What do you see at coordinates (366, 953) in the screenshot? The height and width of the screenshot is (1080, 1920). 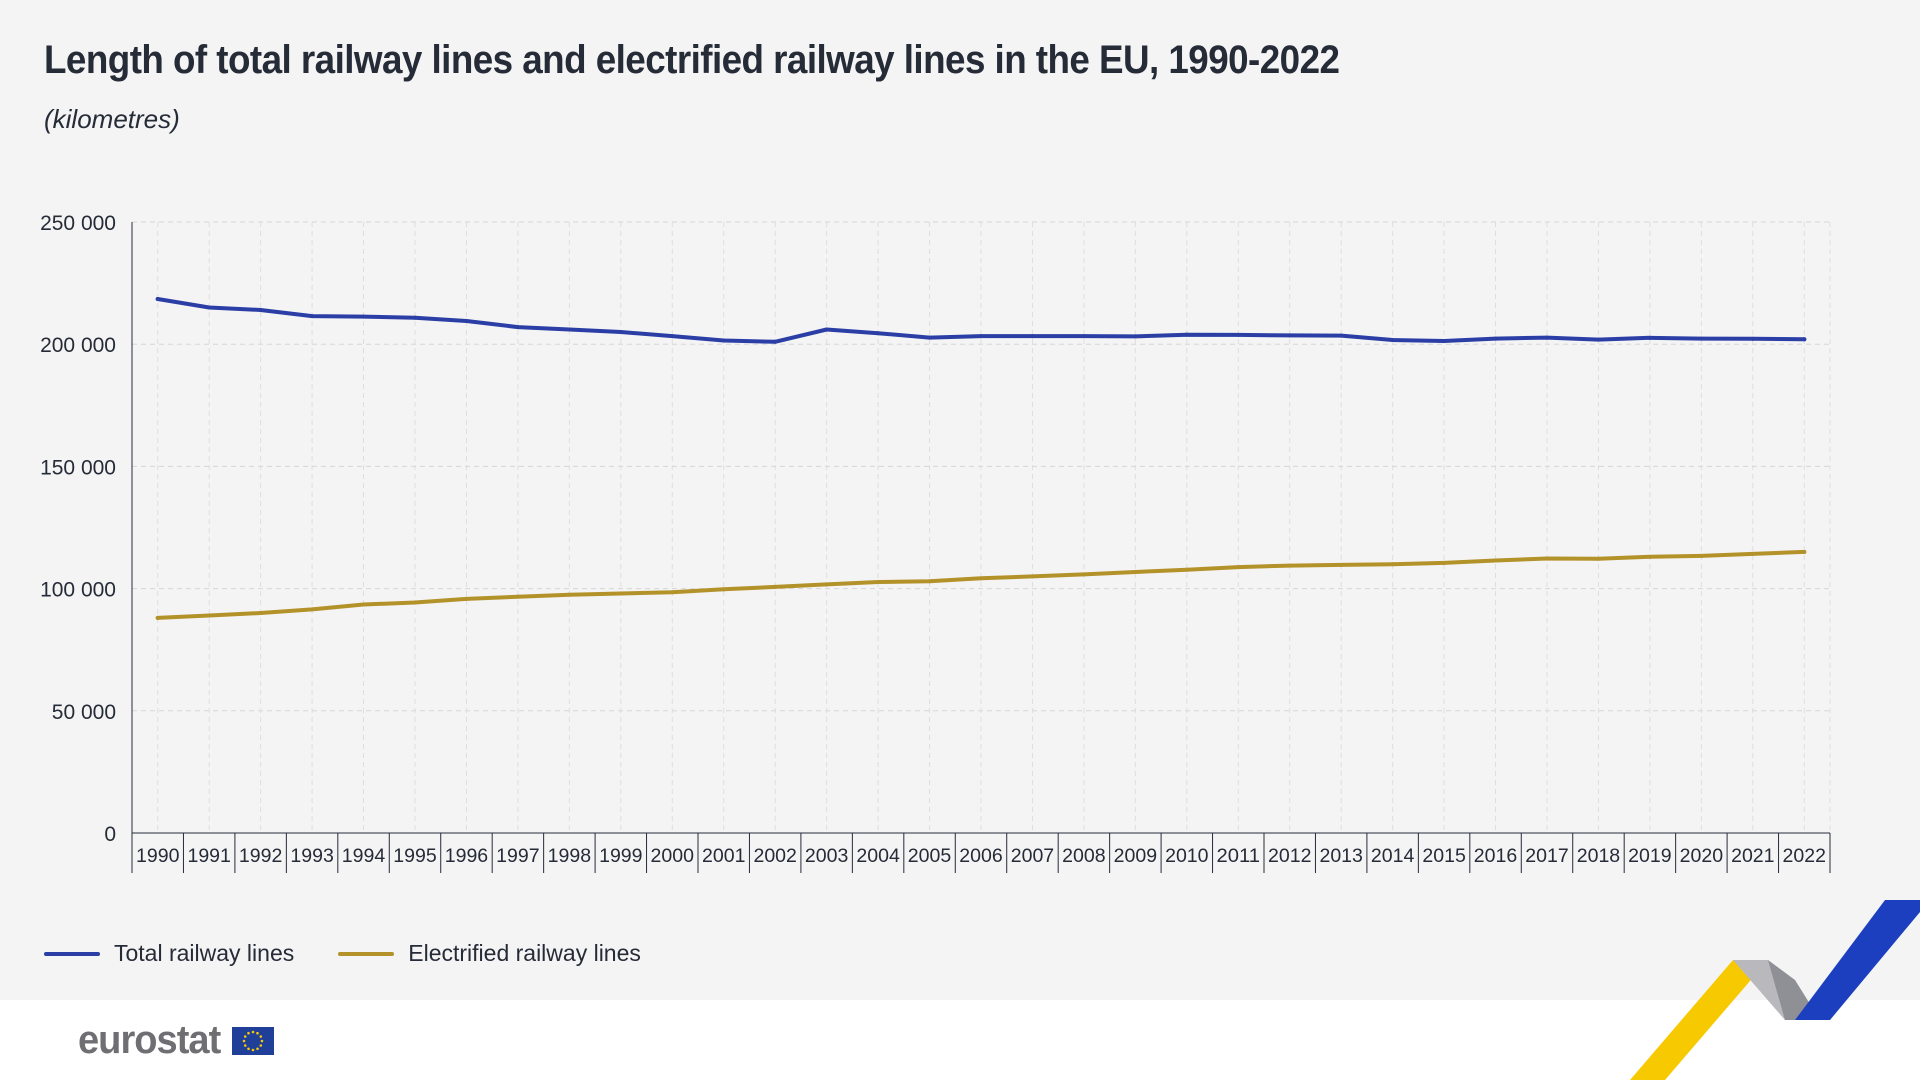 I see `legend-swatch-electrified` at bounding box center [366, 953].